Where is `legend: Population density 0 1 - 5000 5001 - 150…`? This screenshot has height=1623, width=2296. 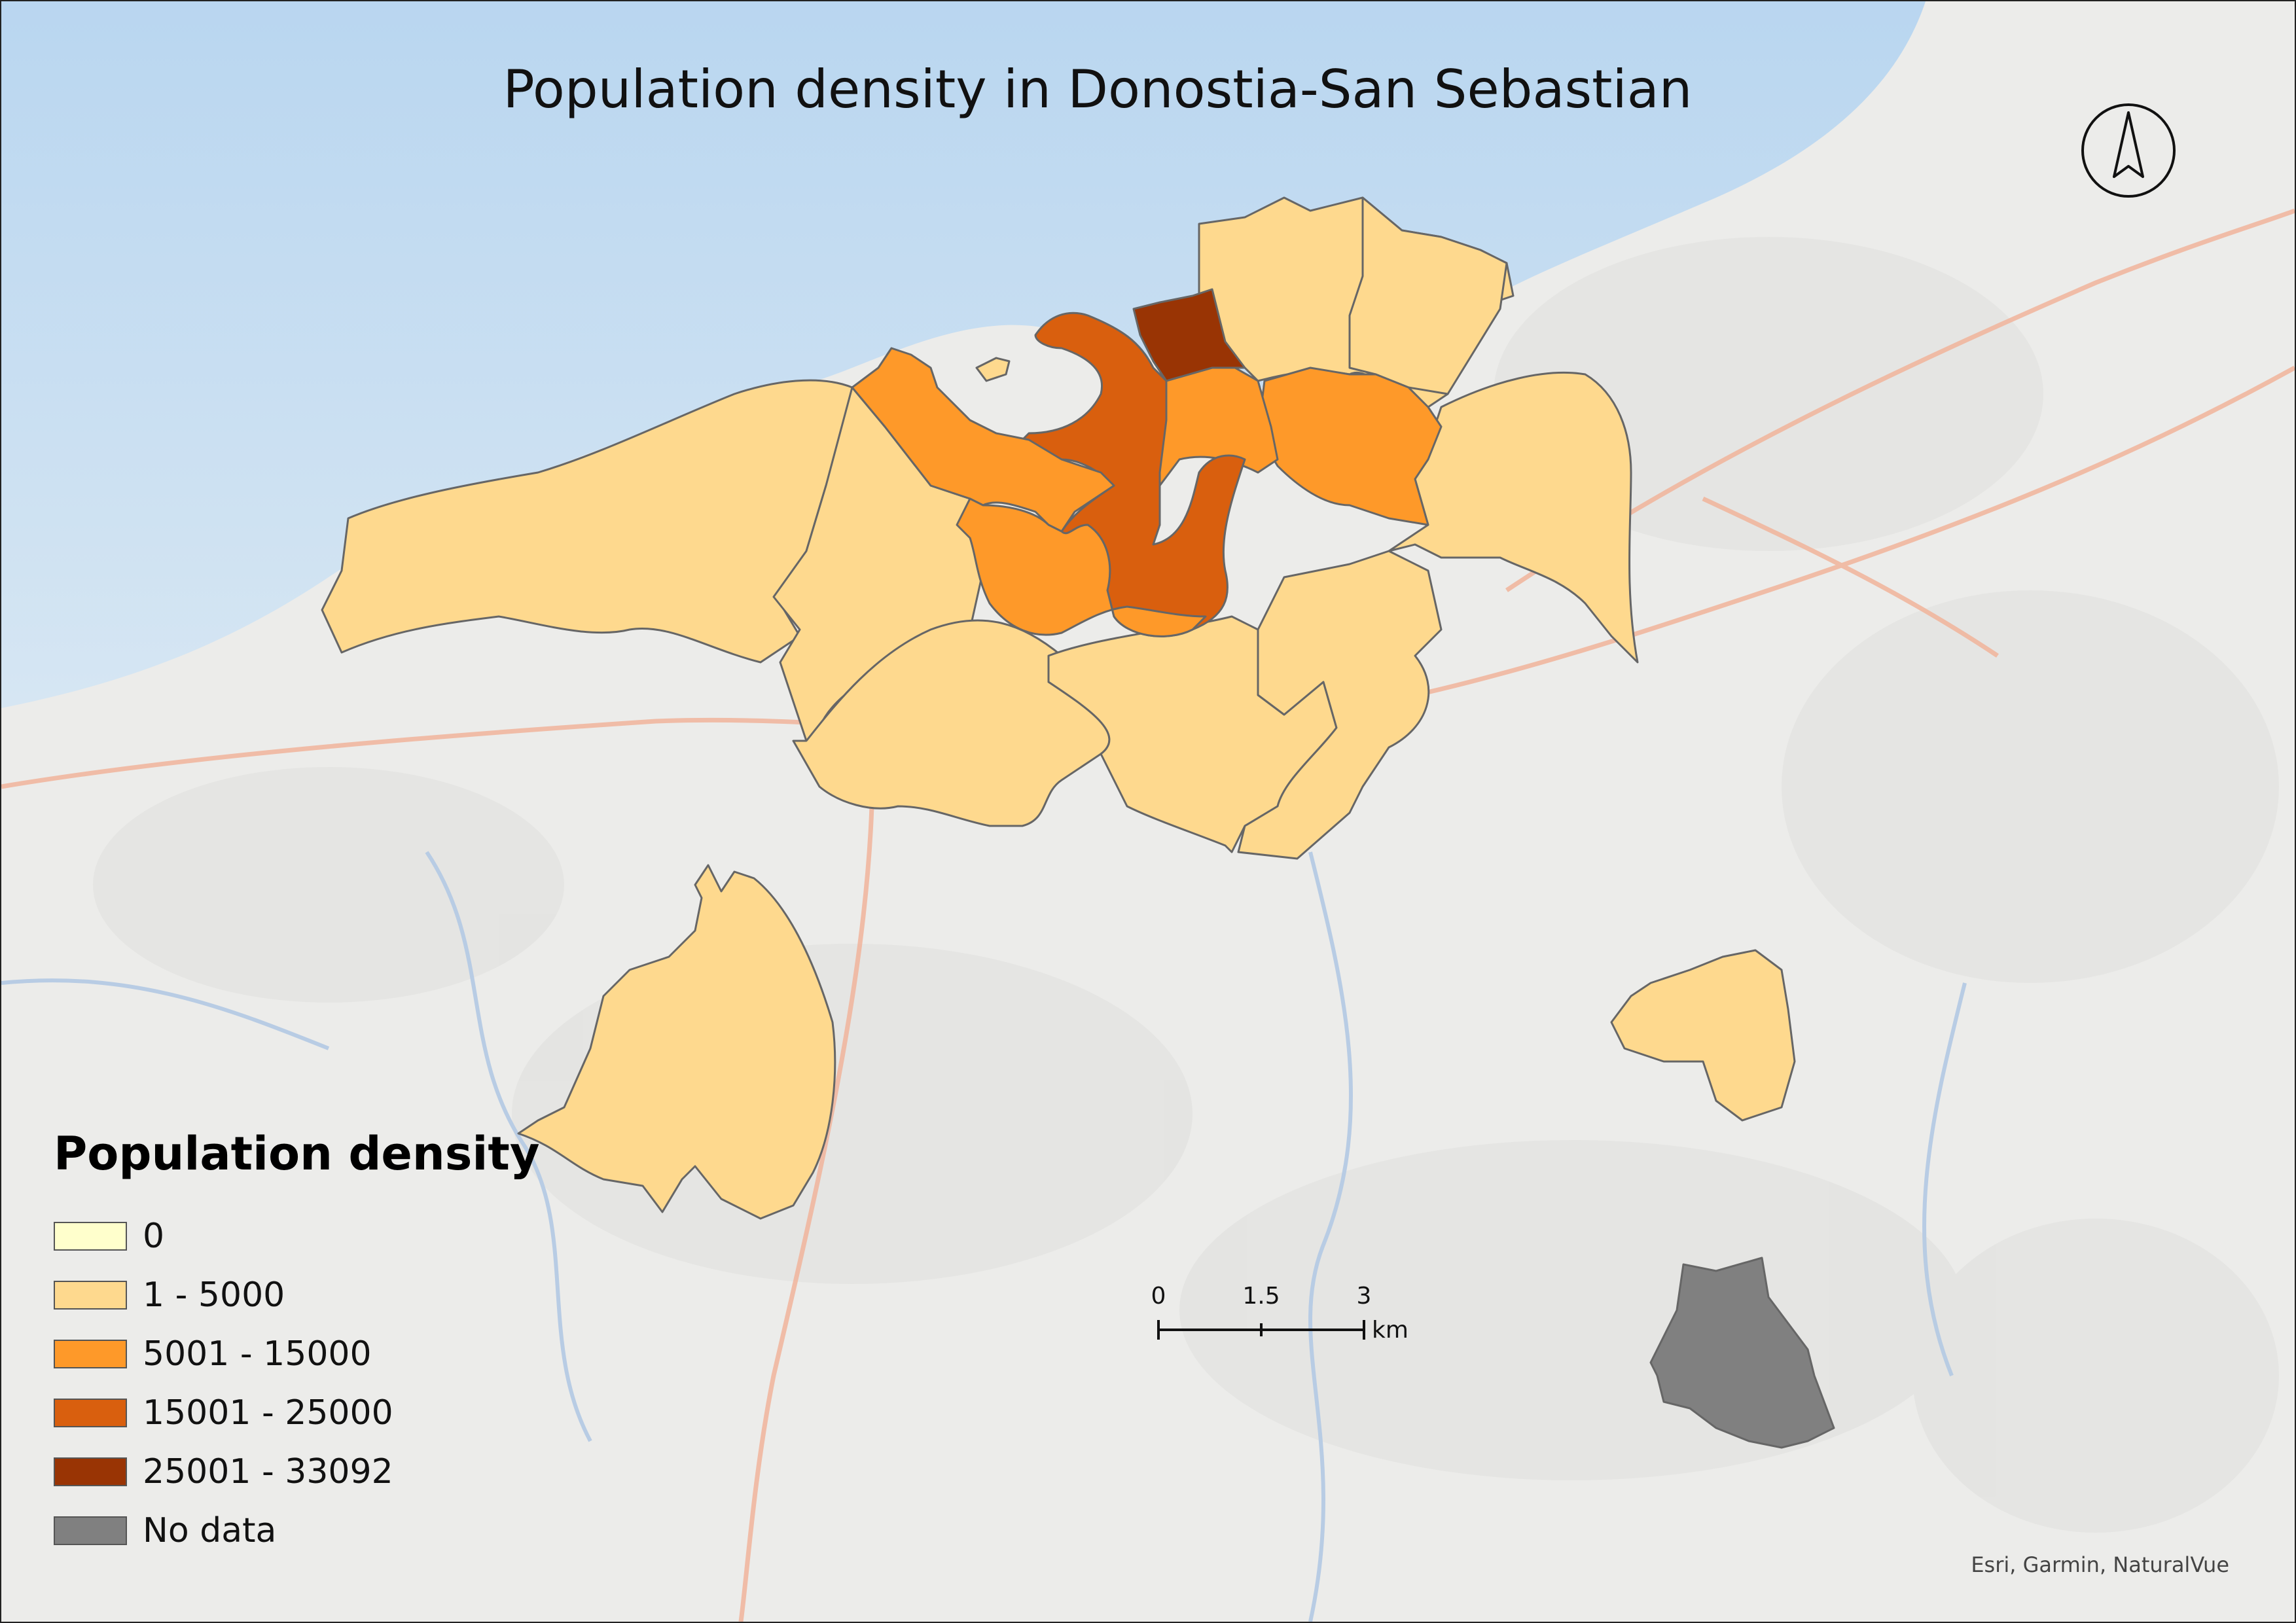 legend: Population density 0 1 - 5000 5001 - 150… is located at coordinates (297, 1343).